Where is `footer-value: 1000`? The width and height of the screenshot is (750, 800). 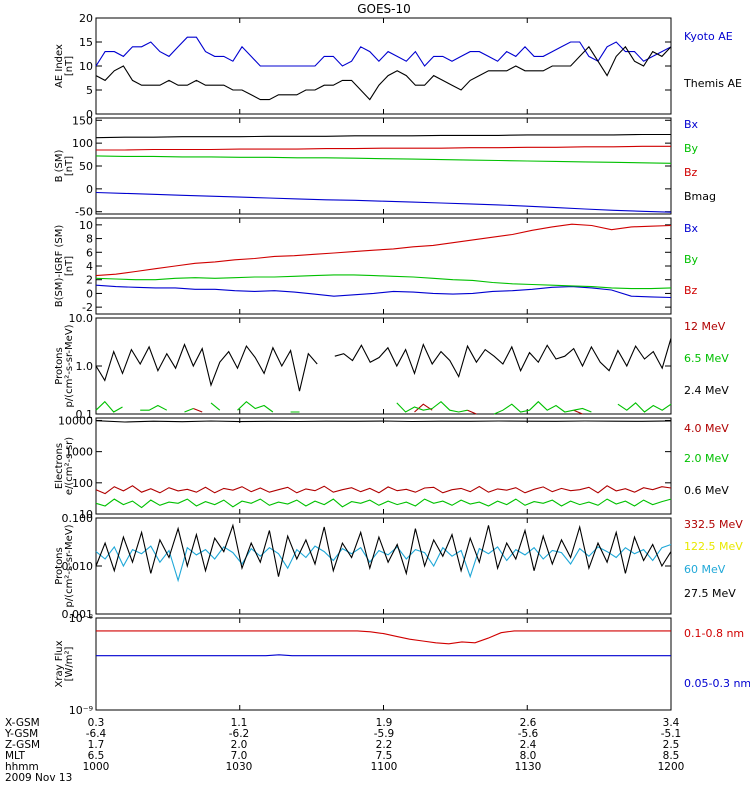
footer-value: 1000 is located at coordinates (96, 767).